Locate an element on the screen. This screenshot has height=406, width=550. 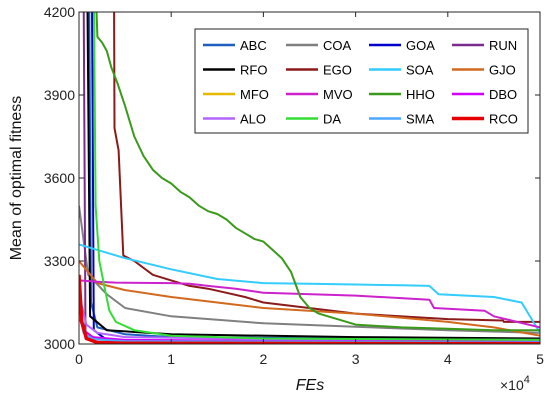
legend-label-rco: RCO is located at coordinates (503, 119).